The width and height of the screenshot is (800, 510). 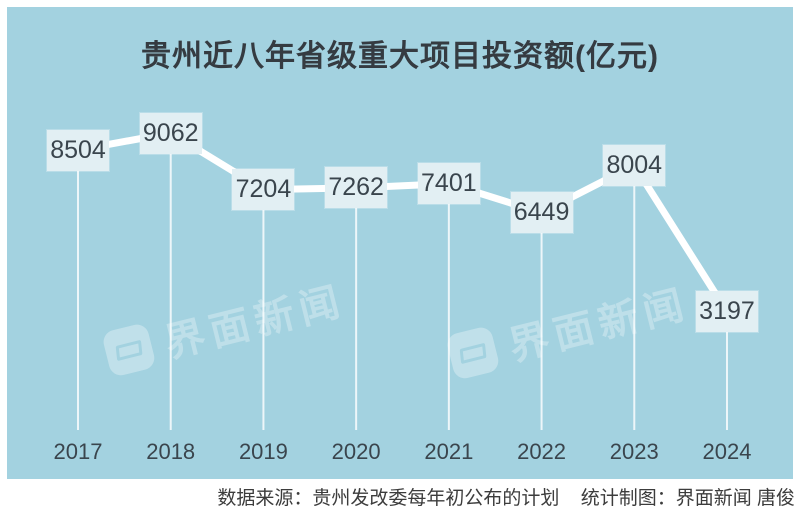 What do you see at coordinates (687, 498) in the screenshot?
I see `credit-text: 统计制图：界面新闻 唐俊` at bounding box center [687, 498].